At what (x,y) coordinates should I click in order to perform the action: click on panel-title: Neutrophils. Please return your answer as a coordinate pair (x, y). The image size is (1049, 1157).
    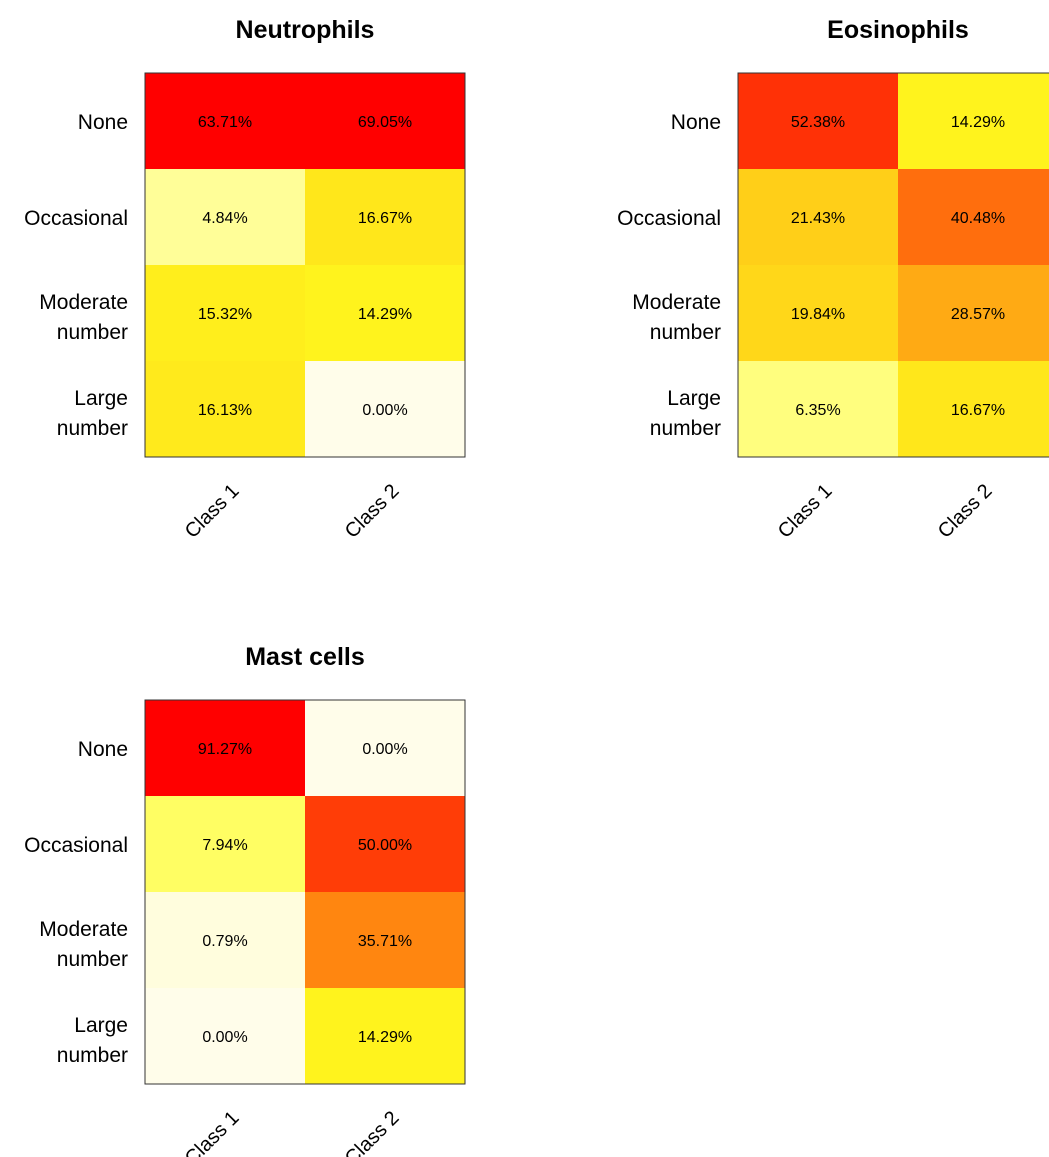
    Looking at the image, I should click on (305, 30).